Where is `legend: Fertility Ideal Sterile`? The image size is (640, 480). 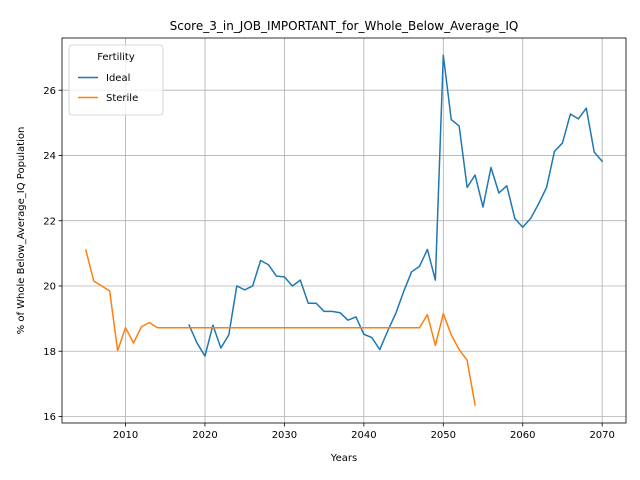 legend: Fertility Ideal Sterile is located at coordinates (116, 80).